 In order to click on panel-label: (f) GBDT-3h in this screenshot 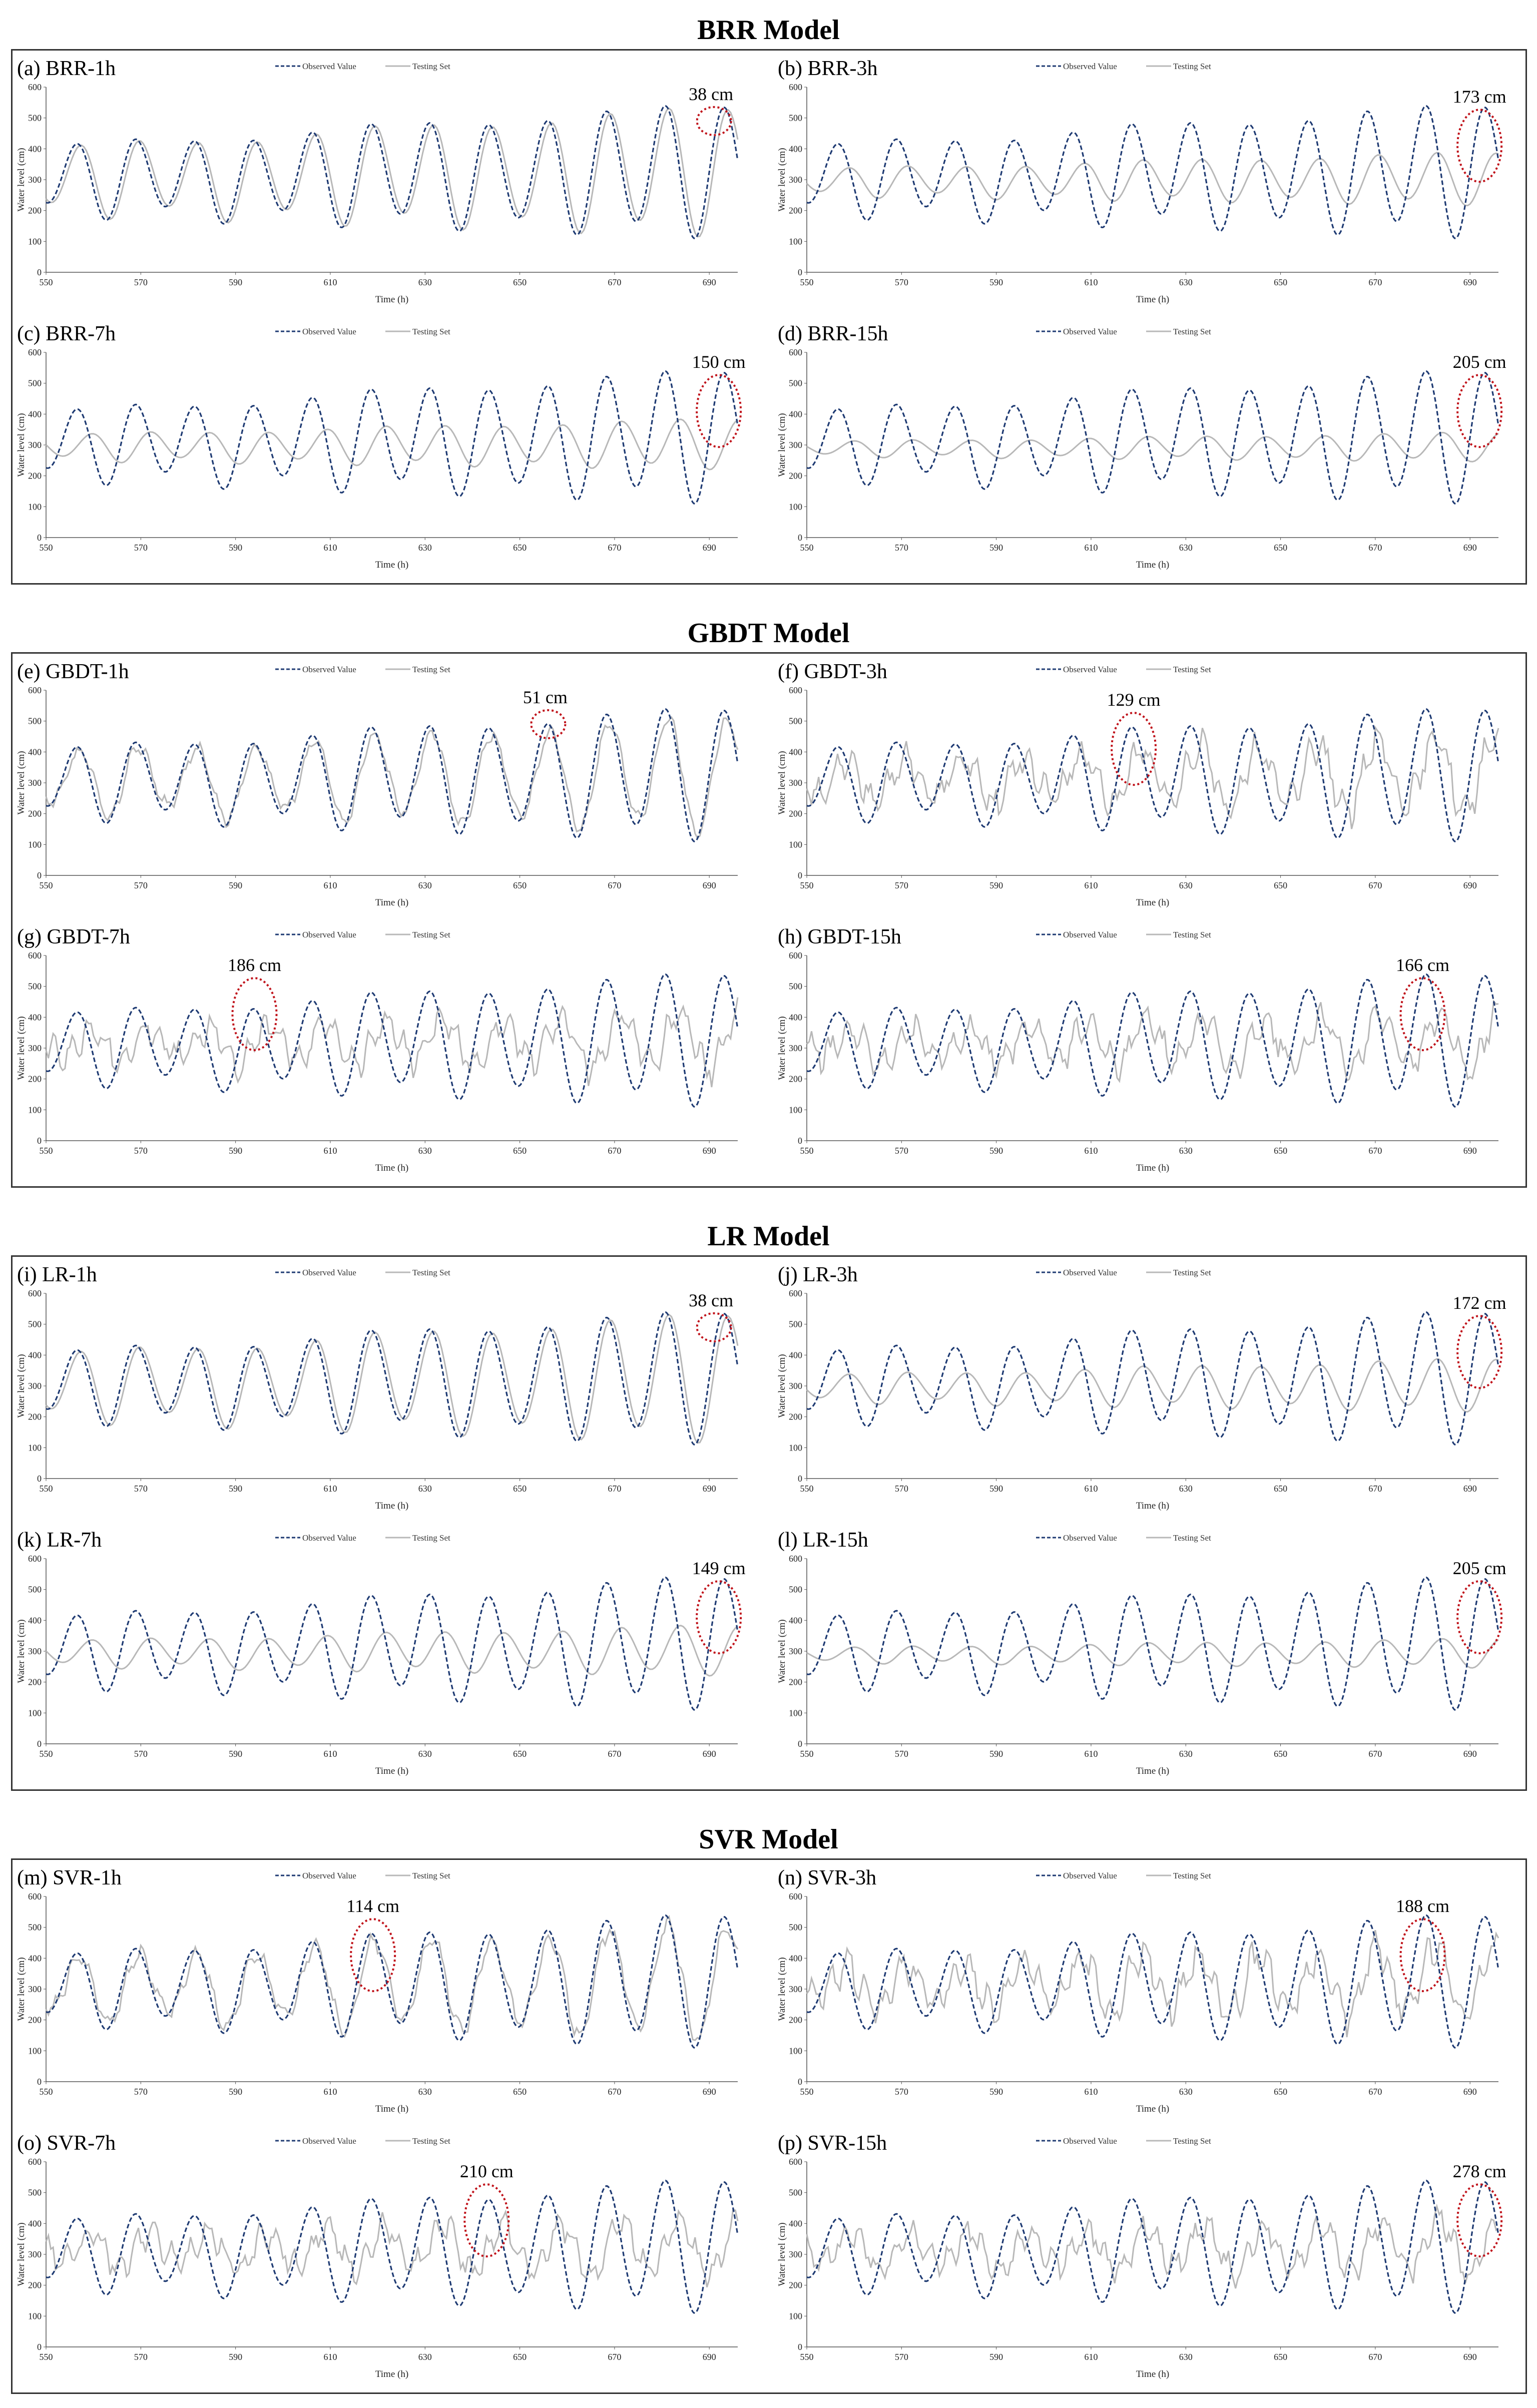, I will do `click(832, 671)`.